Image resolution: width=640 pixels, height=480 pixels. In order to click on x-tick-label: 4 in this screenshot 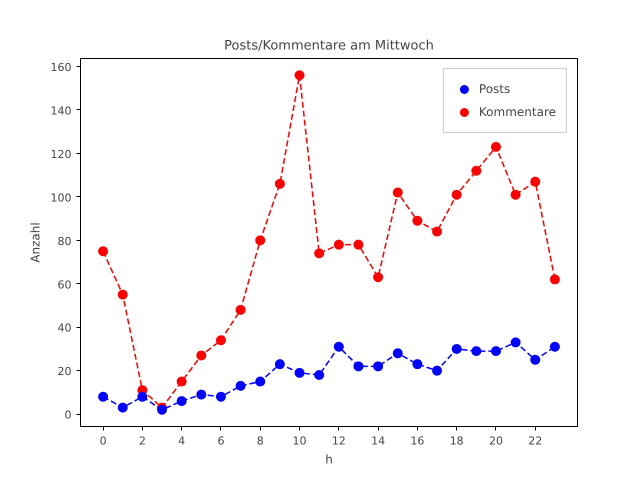, I will do `click(182, 441)`.